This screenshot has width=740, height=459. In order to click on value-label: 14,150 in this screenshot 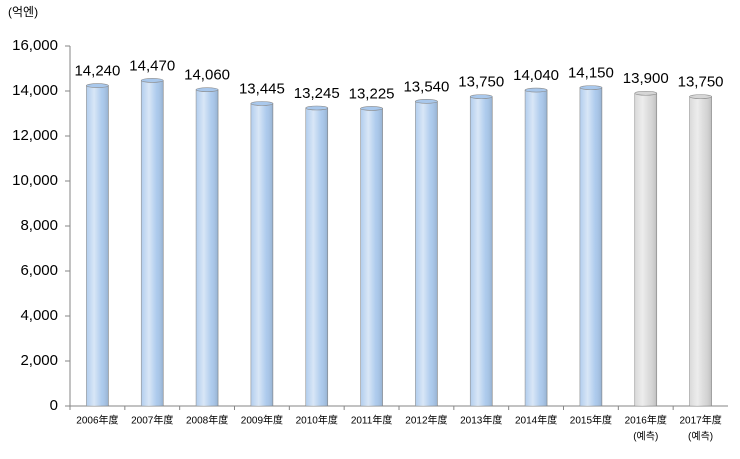, I will do `click(591, 73)`.